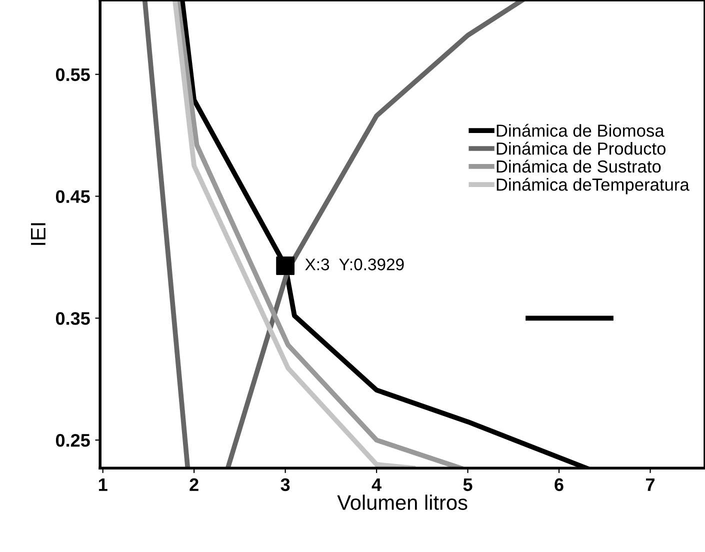 The image size is (705, 552). I want to click on x-tick-label: 7, so click(650, 484).